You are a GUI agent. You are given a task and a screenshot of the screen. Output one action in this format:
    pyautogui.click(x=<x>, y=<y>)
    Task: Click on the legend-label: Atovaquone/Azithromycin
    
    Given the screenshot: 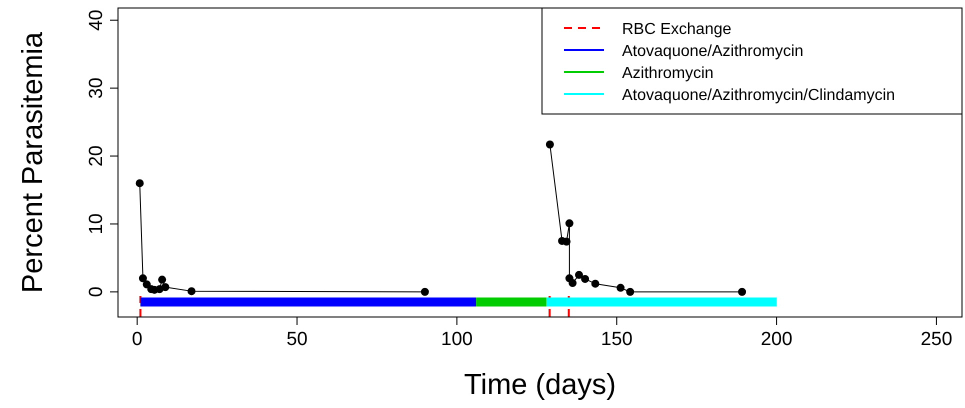 What is the action you would take?
    pyautogui.click(x=713, y=51)
    